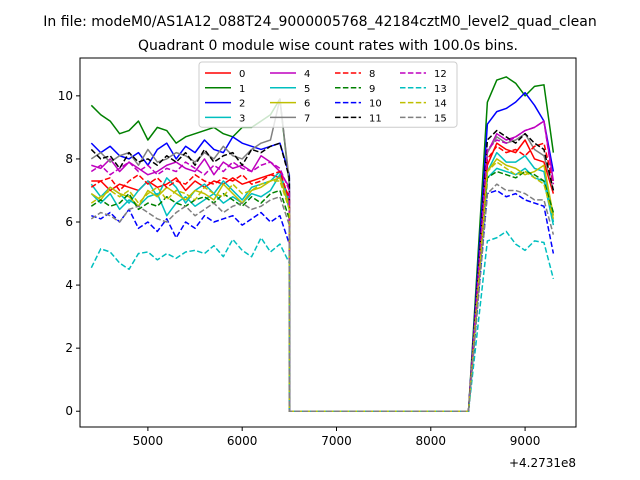 This screenshot has height=480, width=640. Describe the element at coordinates (307, 74) in the screenshot. I see `legend-label-4: 4` at that location.